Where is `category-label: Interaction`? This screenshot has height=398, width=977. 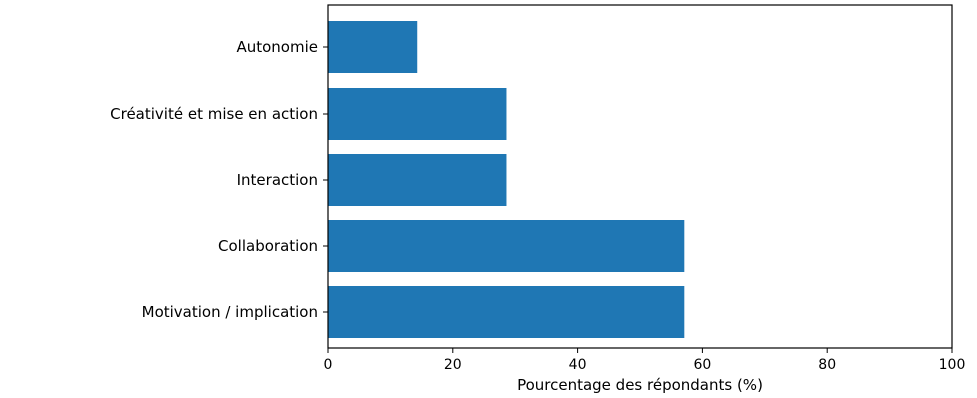
category-label: Interaction is located at coordinates (277, 180).